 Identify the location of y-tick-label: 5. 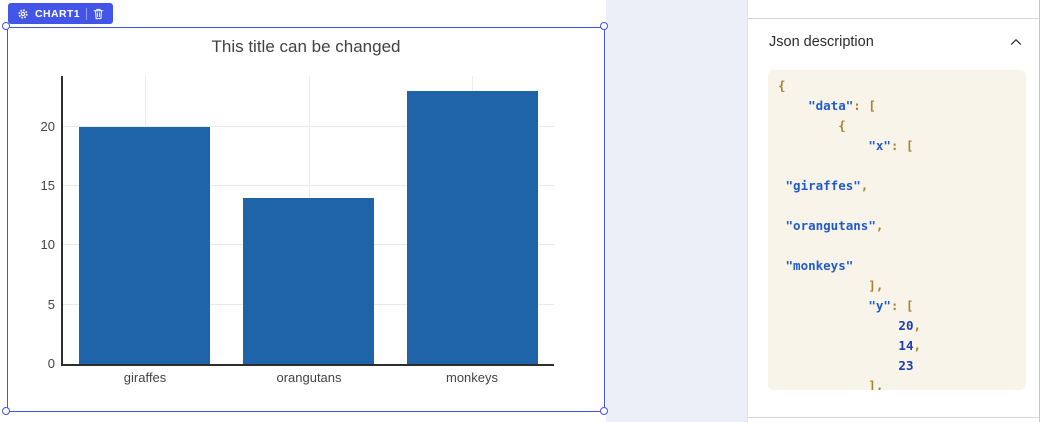
(51, 304).